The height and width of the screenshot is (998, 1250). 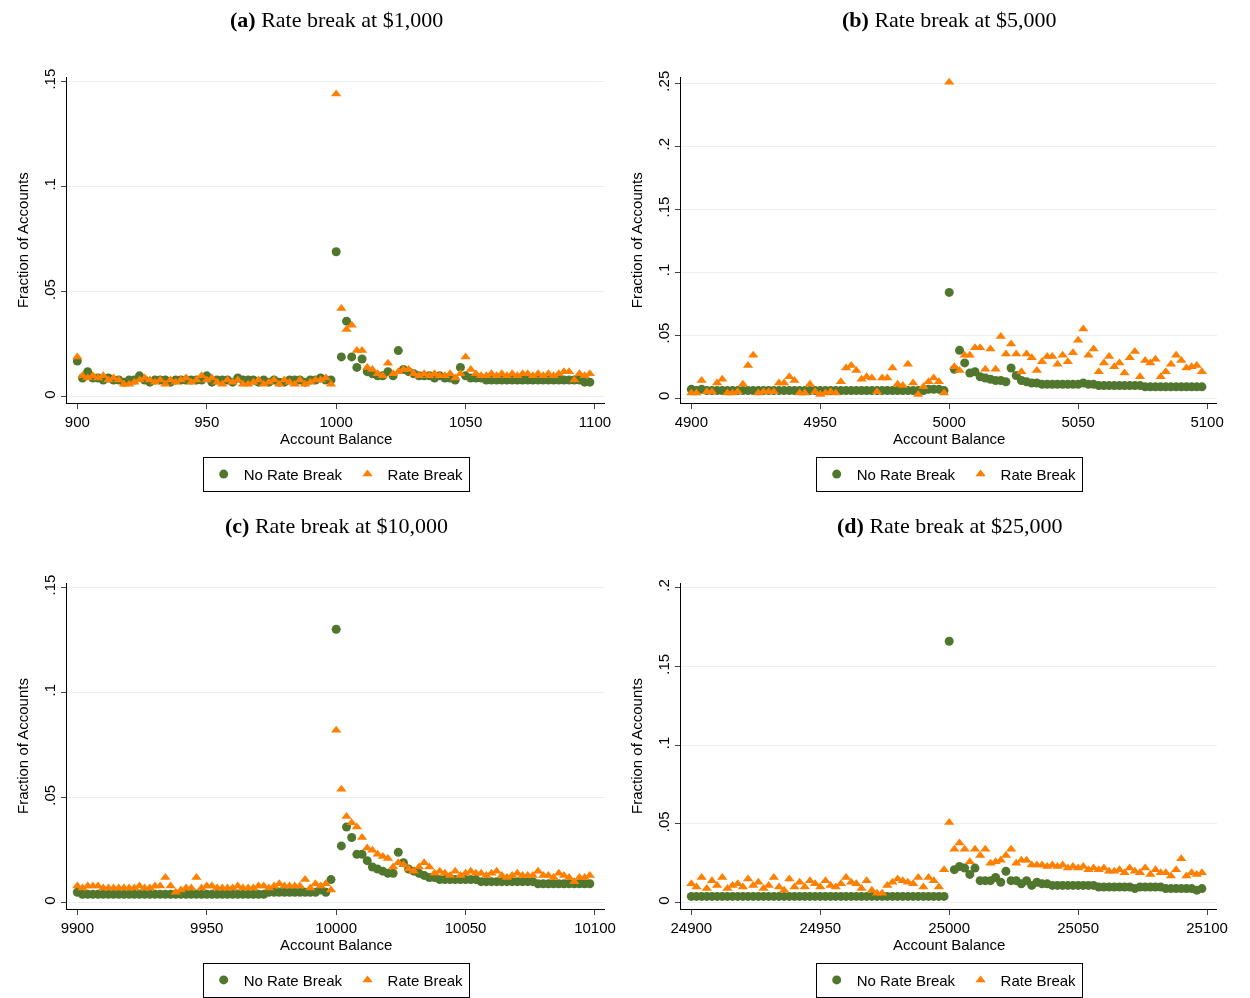 What do you see at coordinates (336, 422) in the screenshot?
I see `x-tick-label: 1000` at bounding box center [336, 422].